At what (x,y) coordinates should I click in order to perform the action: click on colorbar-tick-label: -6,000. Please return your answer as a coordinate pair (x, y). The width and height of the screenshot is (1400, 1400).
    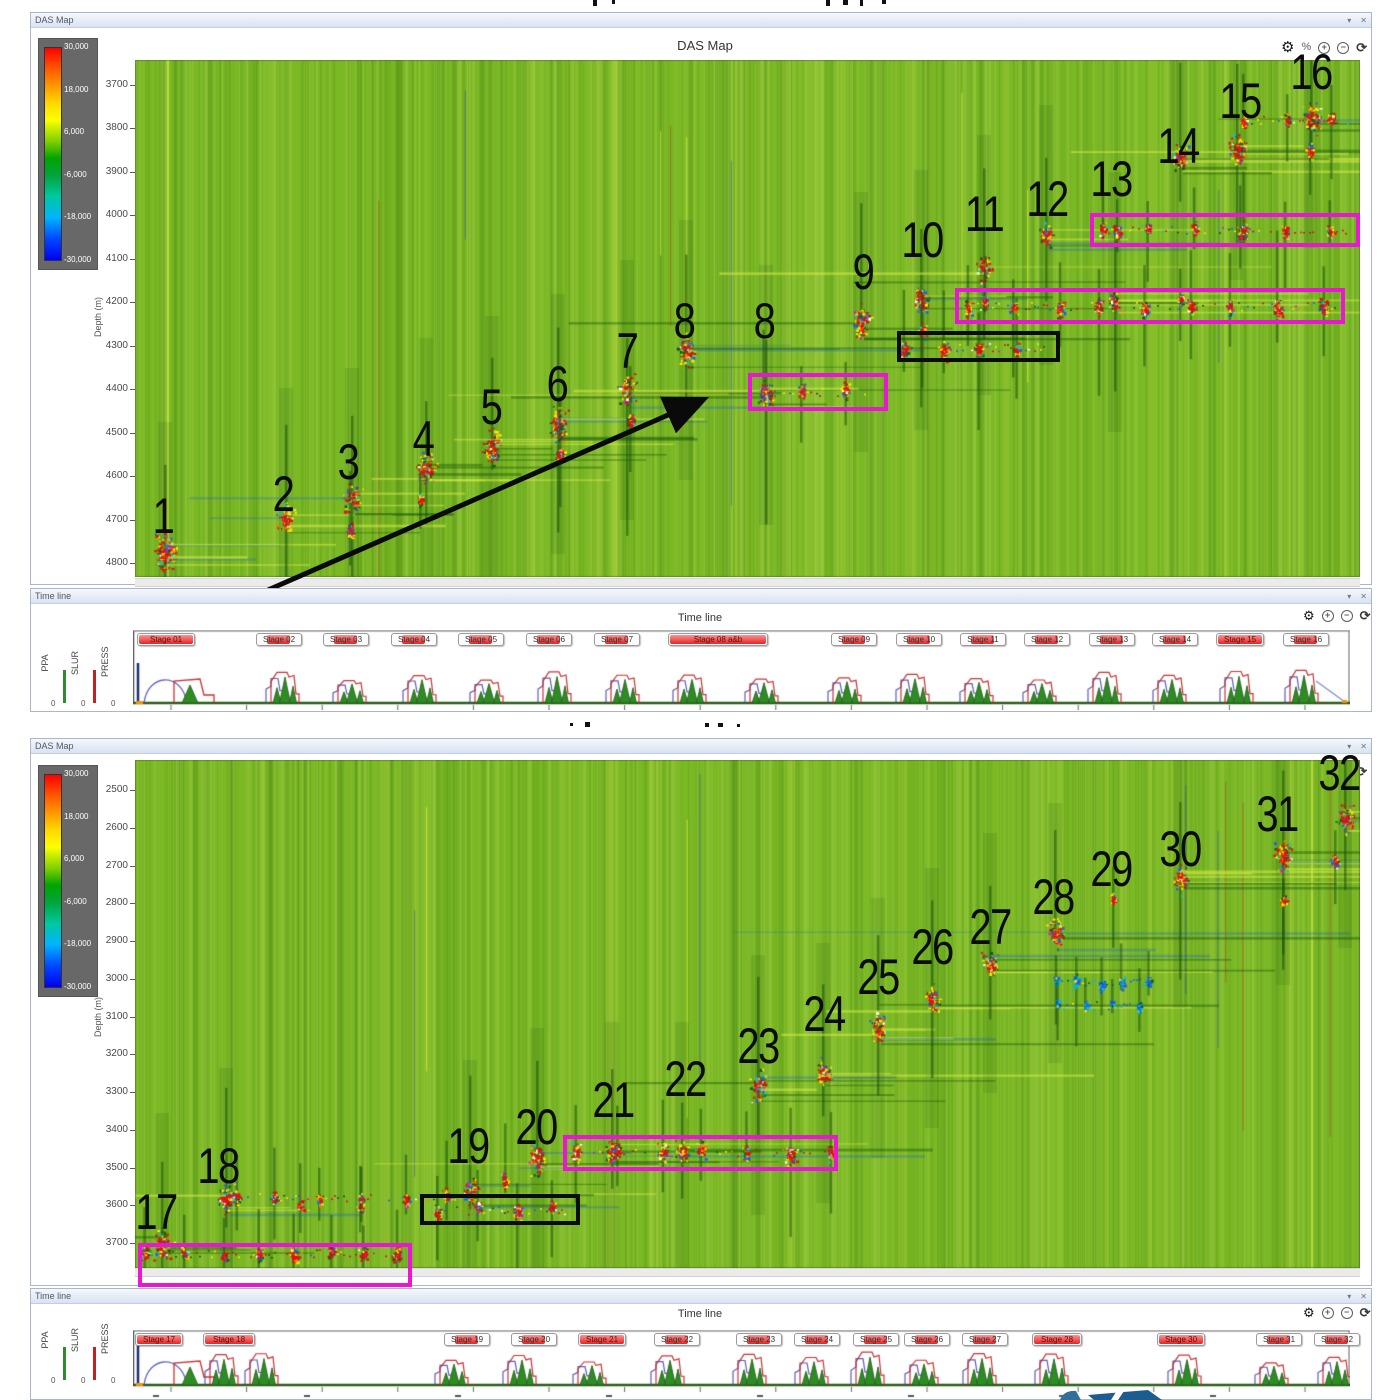
    Looking at the image, I should click on (75, 174).